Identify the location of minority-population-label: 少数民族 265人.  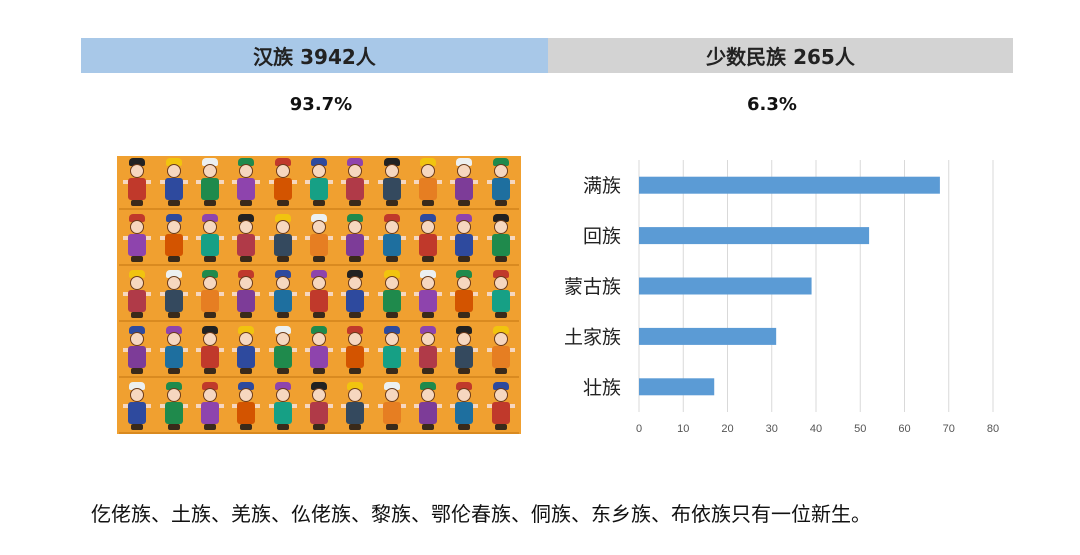
(780, 57).